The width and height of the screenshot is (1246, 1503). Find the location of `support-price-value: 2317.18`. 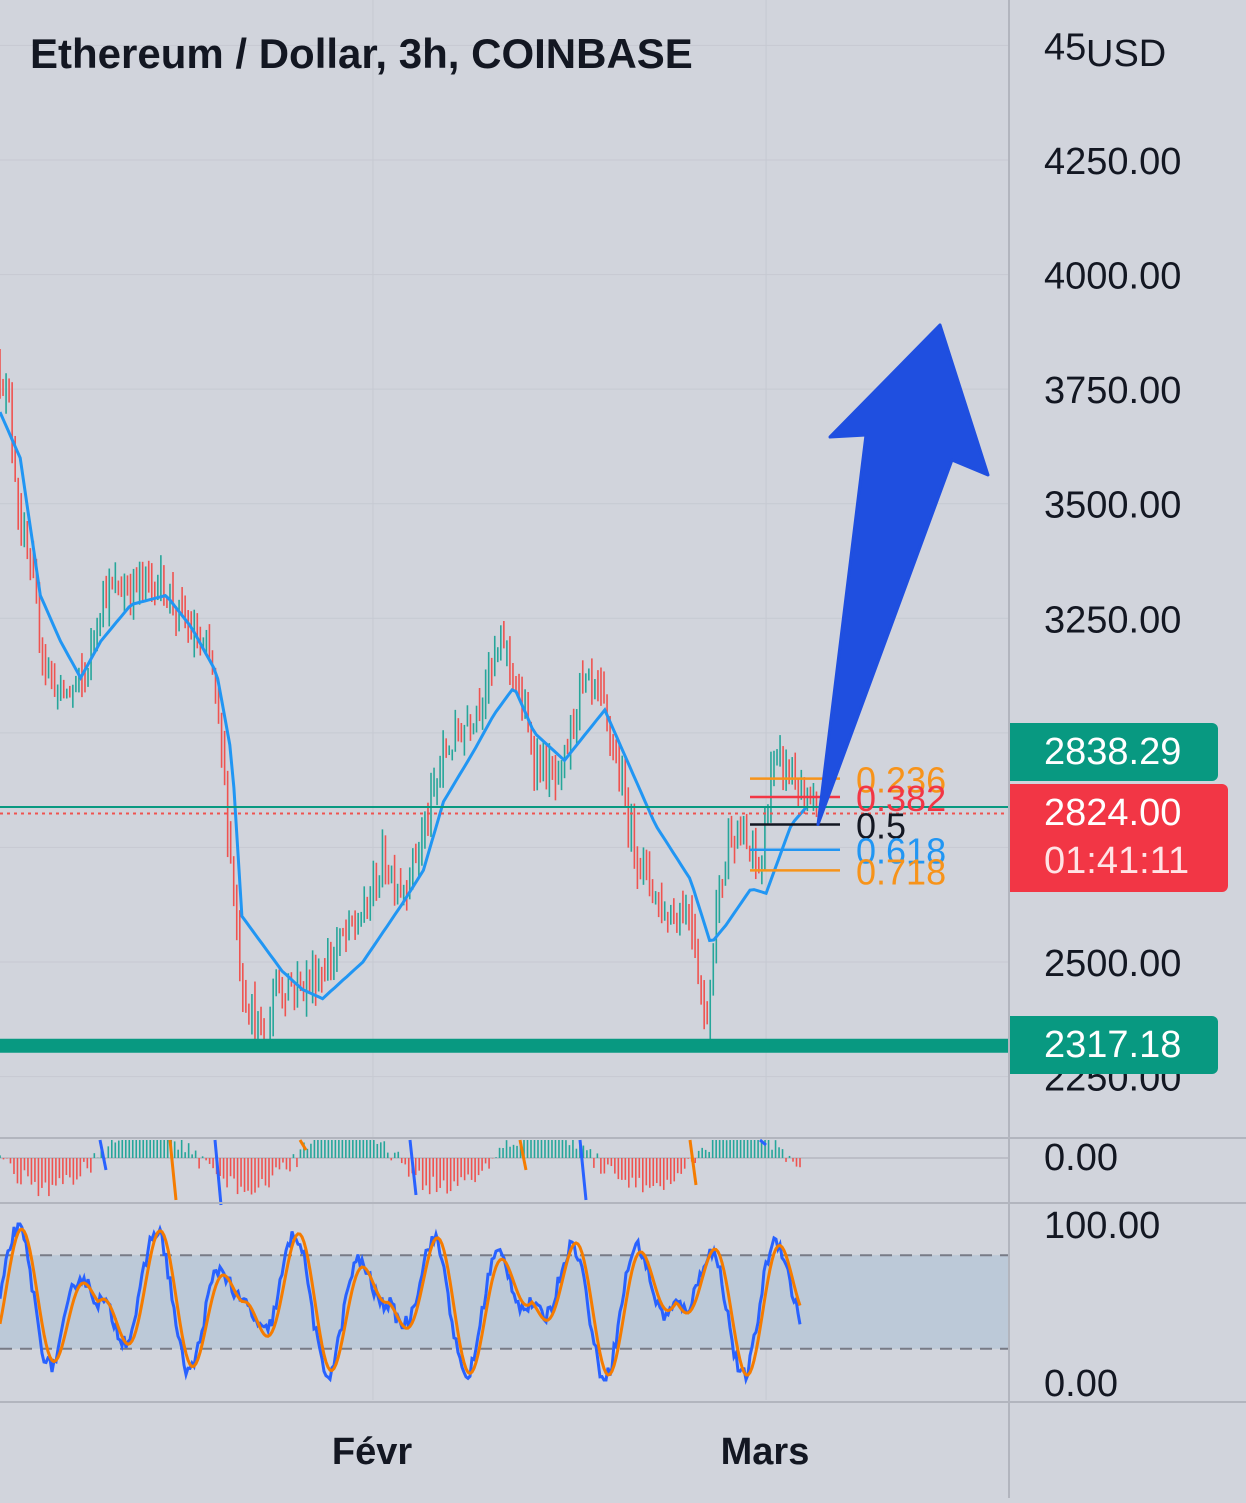

support-price-value: 2317.18 is located at coordinates (1113, 1045).